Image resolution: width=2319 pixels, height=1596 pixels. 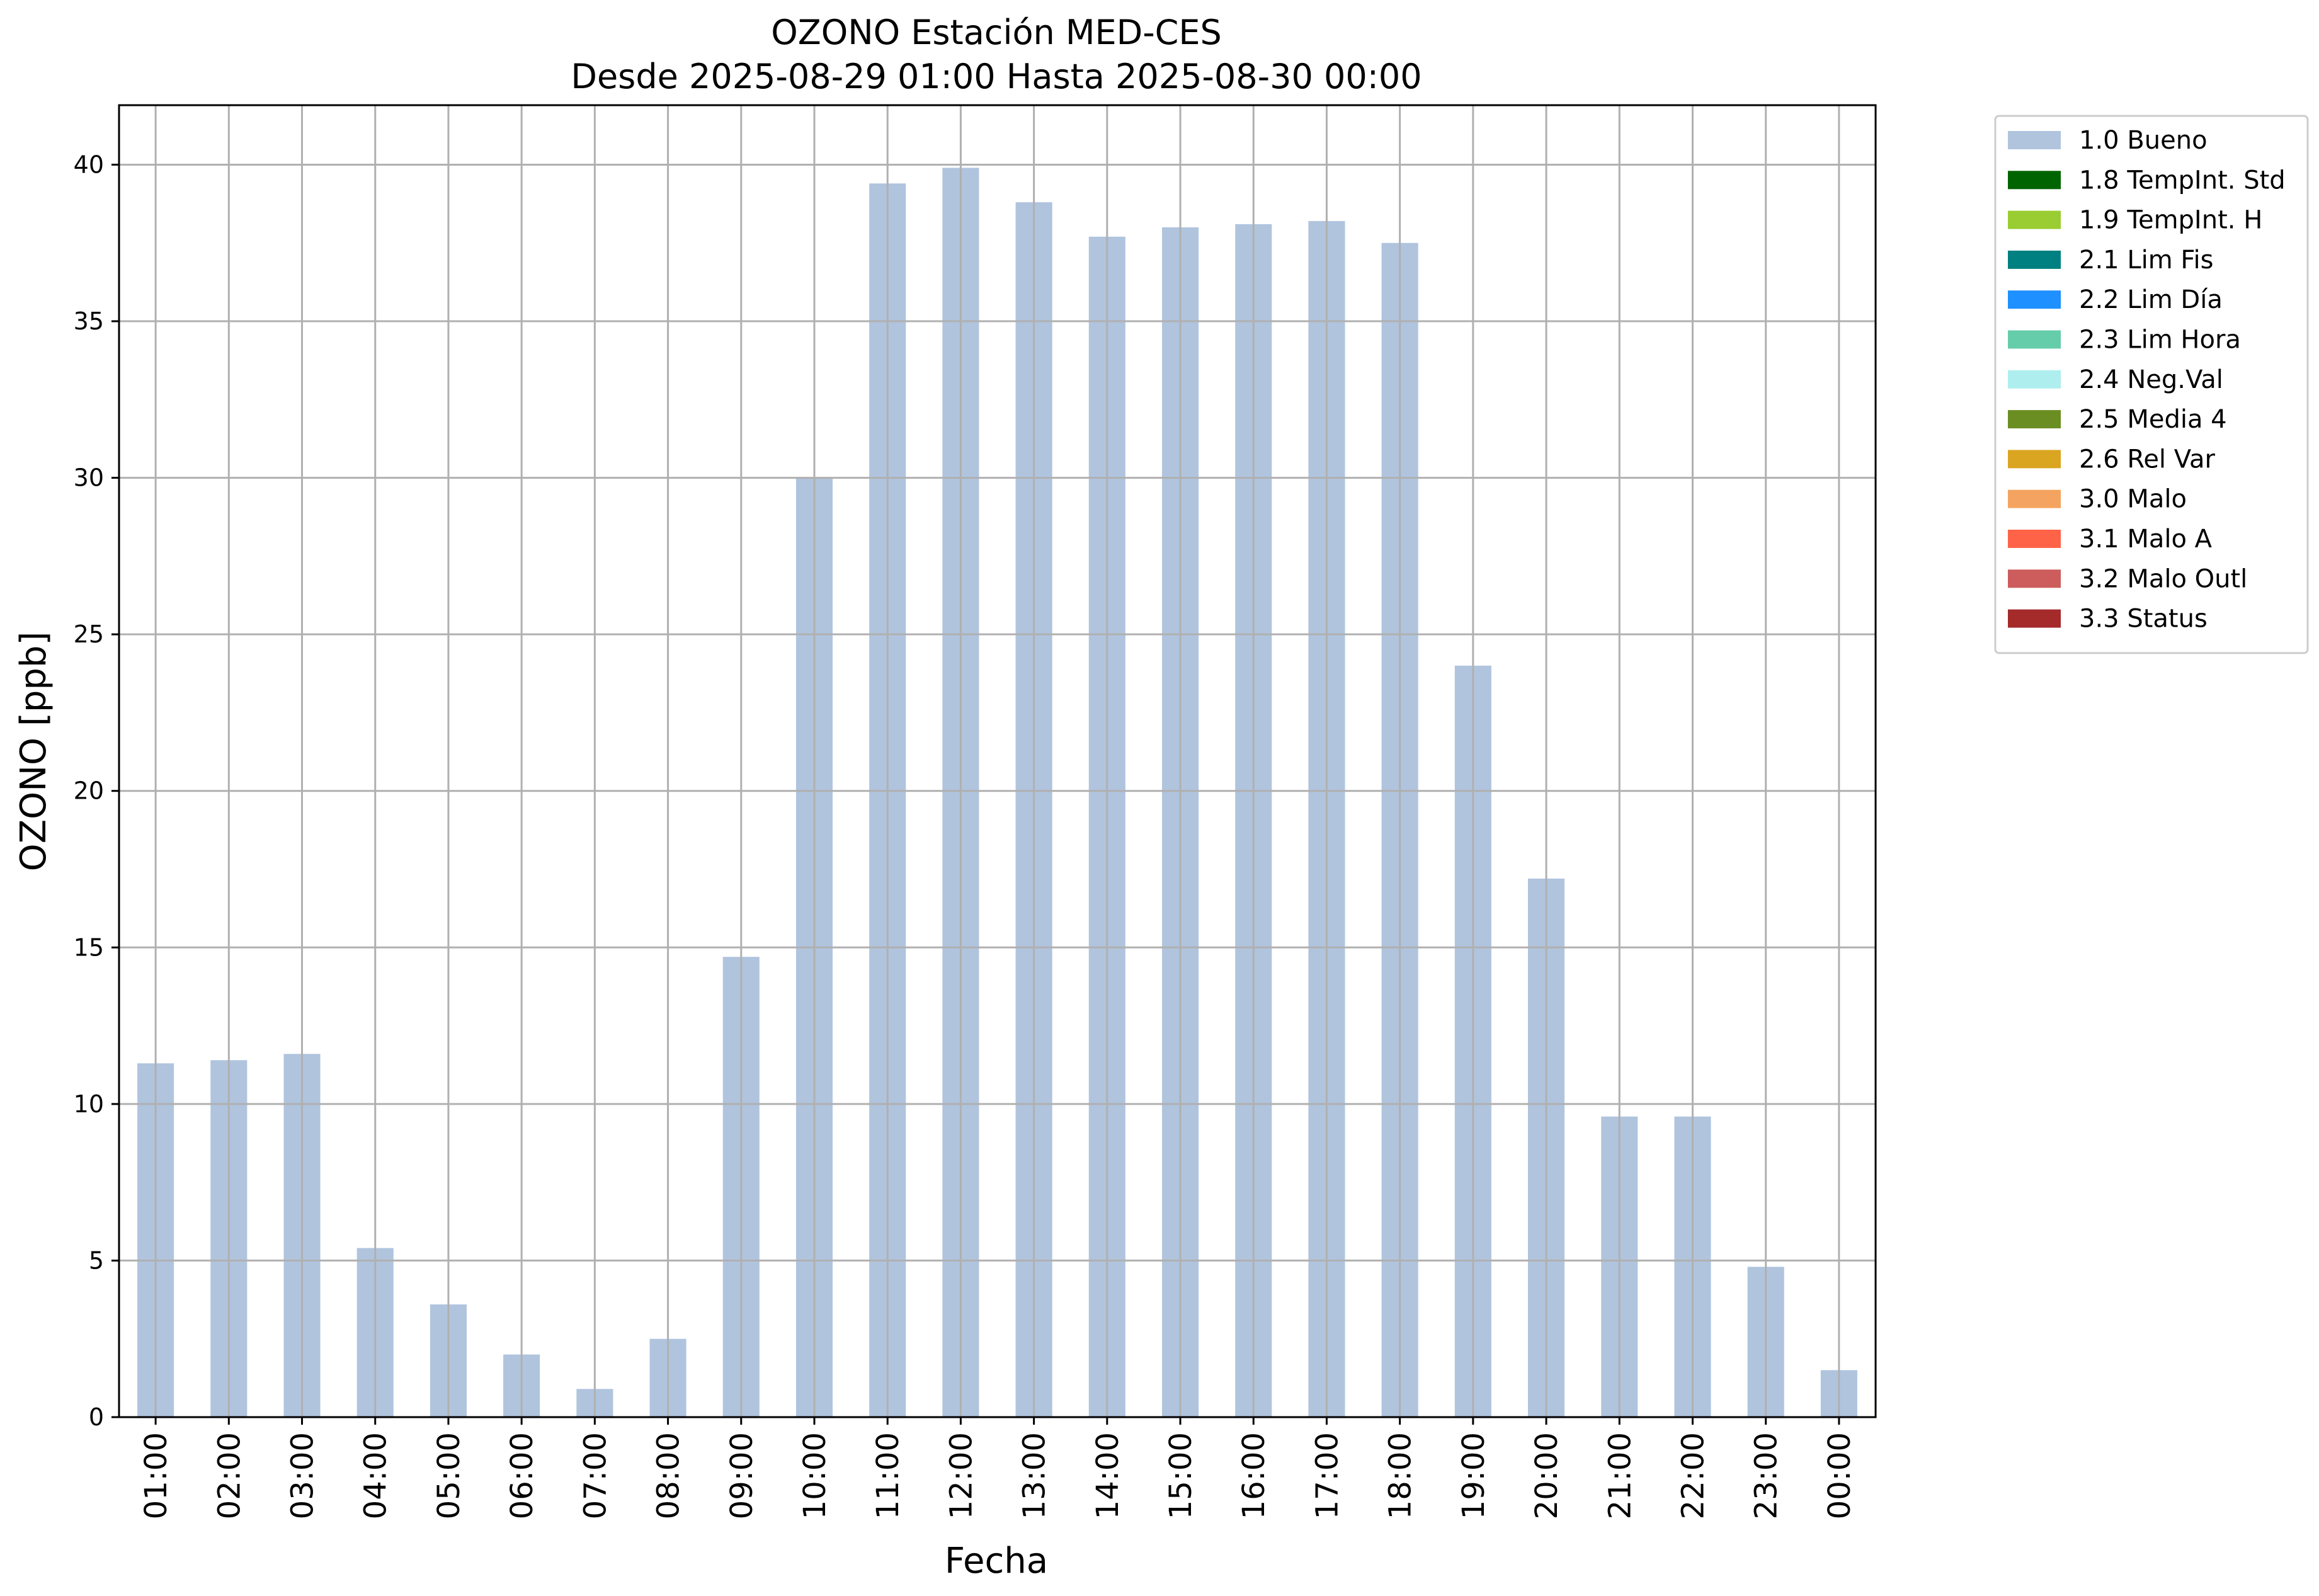 I want to click on legend-label: 1.9 TempInt. H, so click(x=2170, y=220).